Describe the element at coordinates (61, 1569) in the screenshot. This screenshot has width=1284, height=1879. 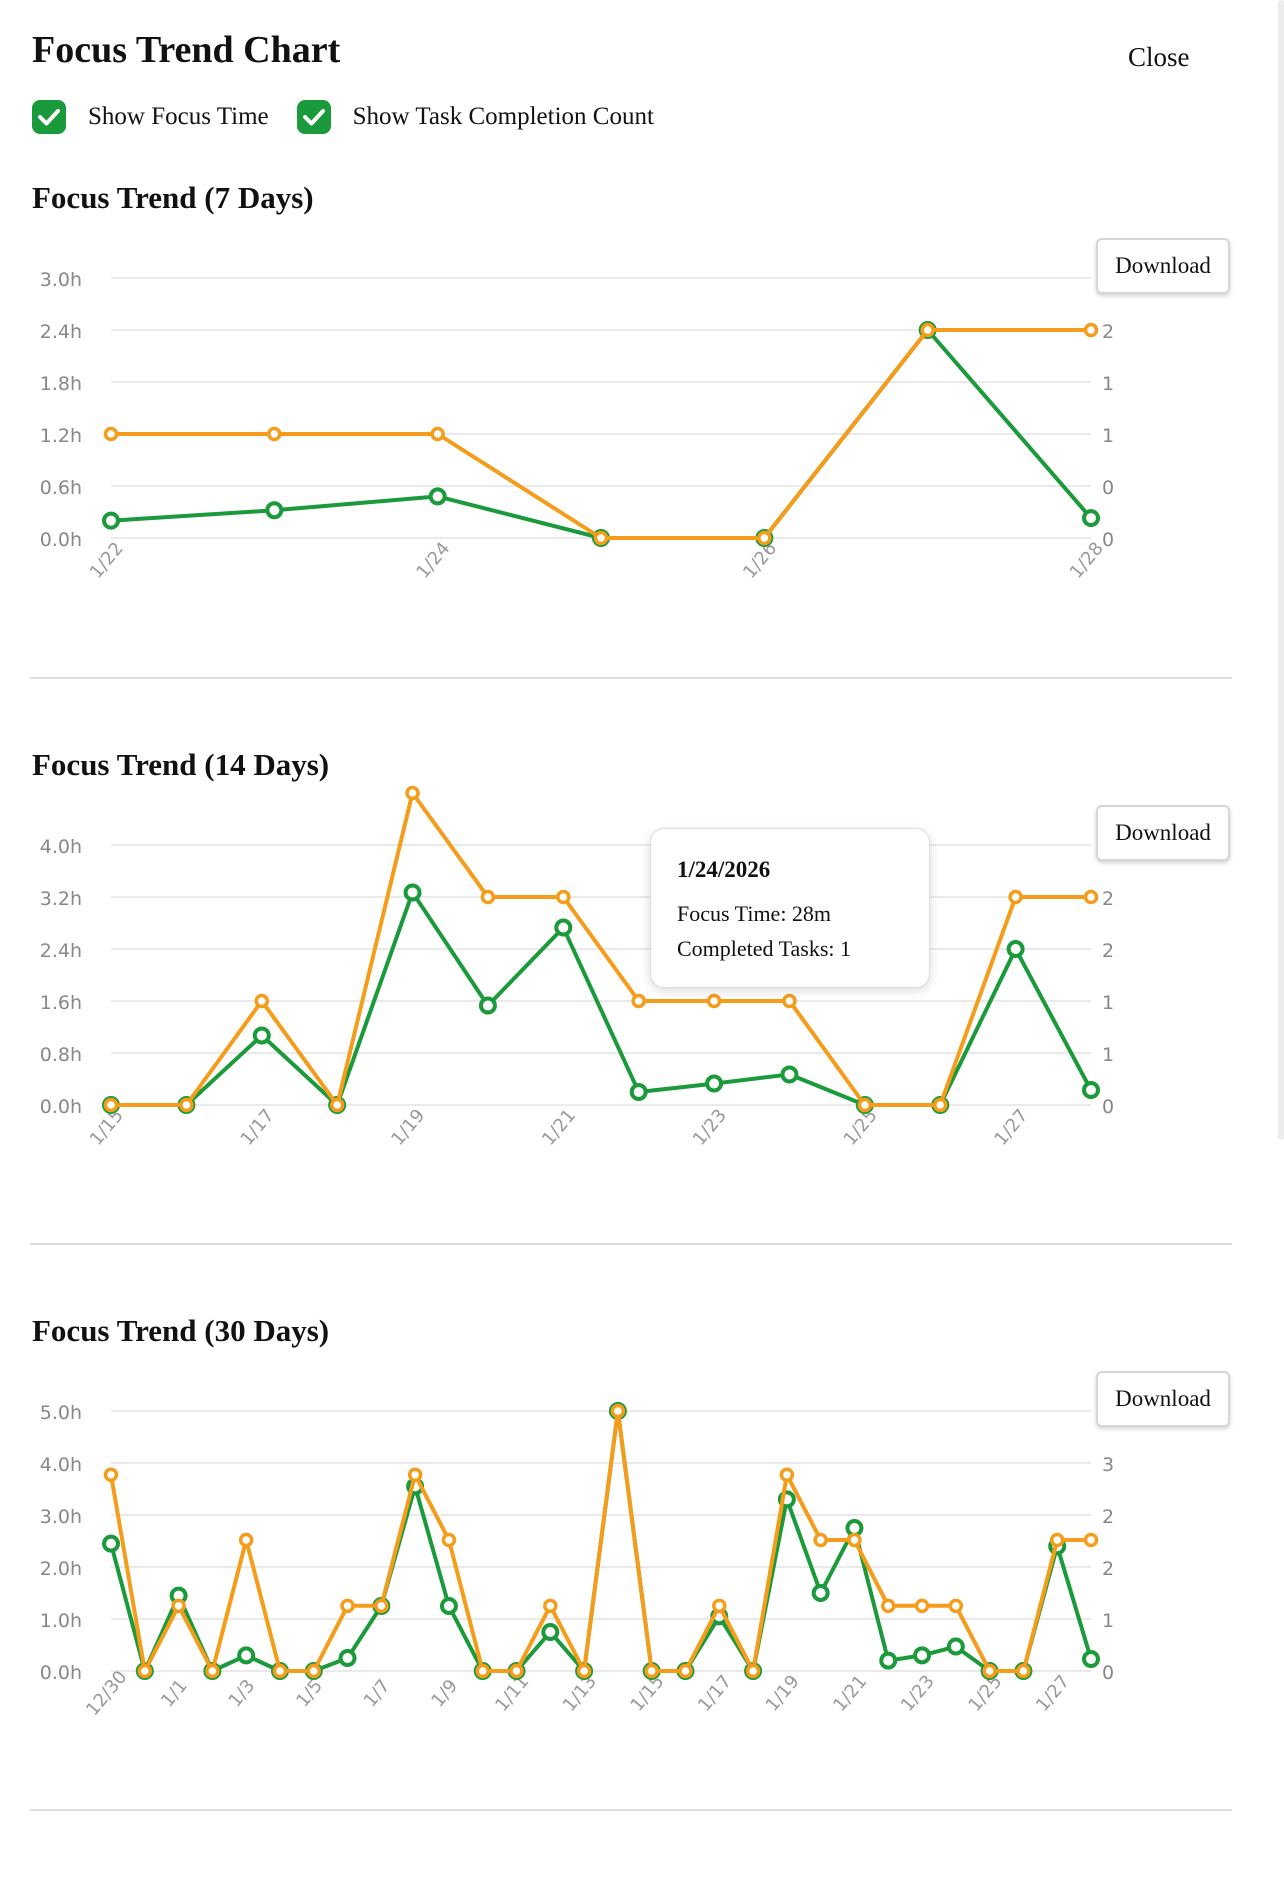
I see `y-left-tick-label: 2.0h` at that location.